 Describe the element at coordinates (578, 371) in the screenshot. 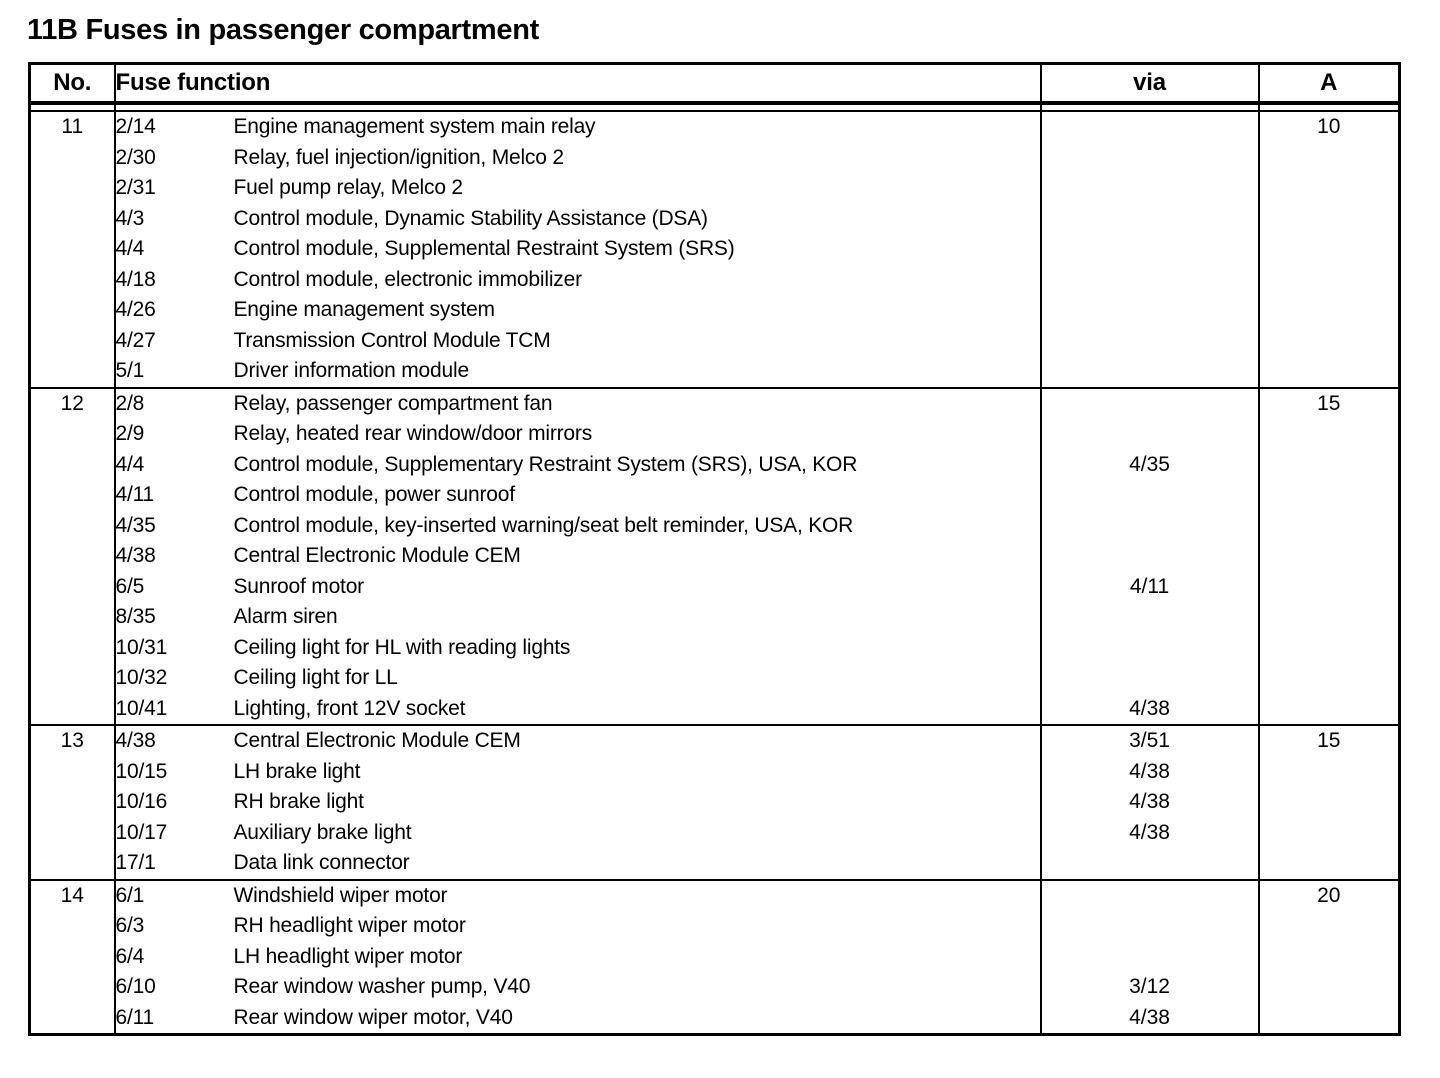

I see `fuse-function-line: 5/1 Driver information module` at that location.